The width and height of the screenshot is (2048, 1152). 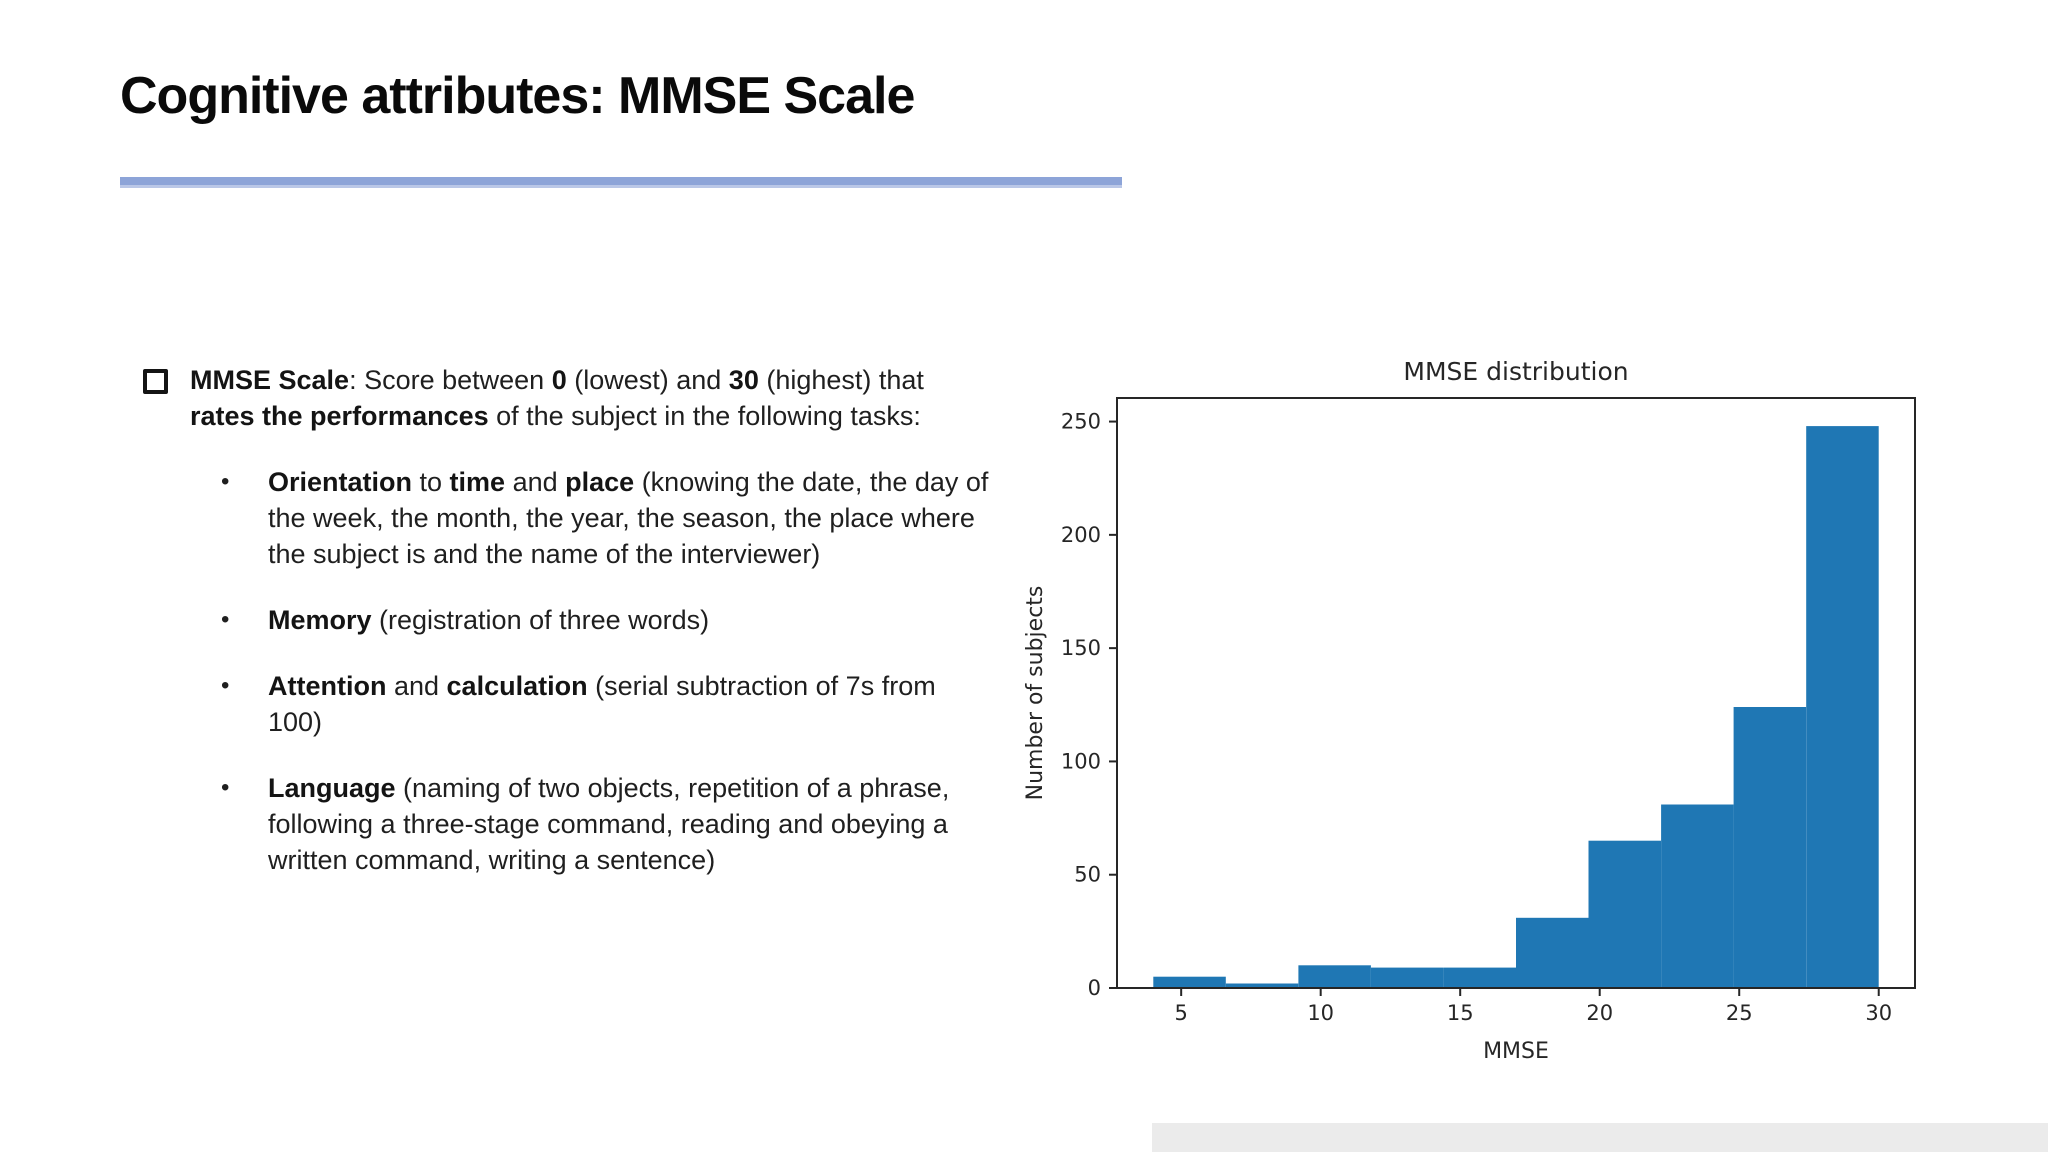 I want to click on y-tick-label: 150, so click(x=1081, y=648).